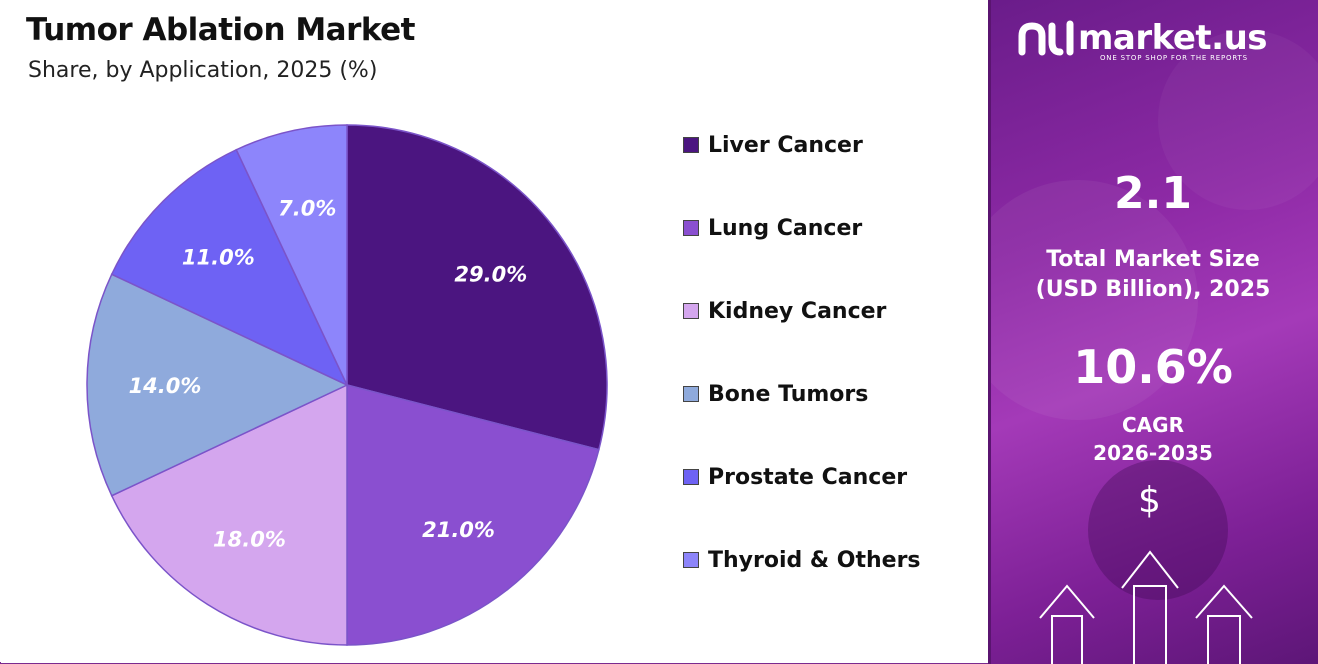  What do you see at coordinates (1153, 289) in the screenshot?
I see `market-size-label-line2: (USD Billion), 2025` at bounding box center [1153, 289].